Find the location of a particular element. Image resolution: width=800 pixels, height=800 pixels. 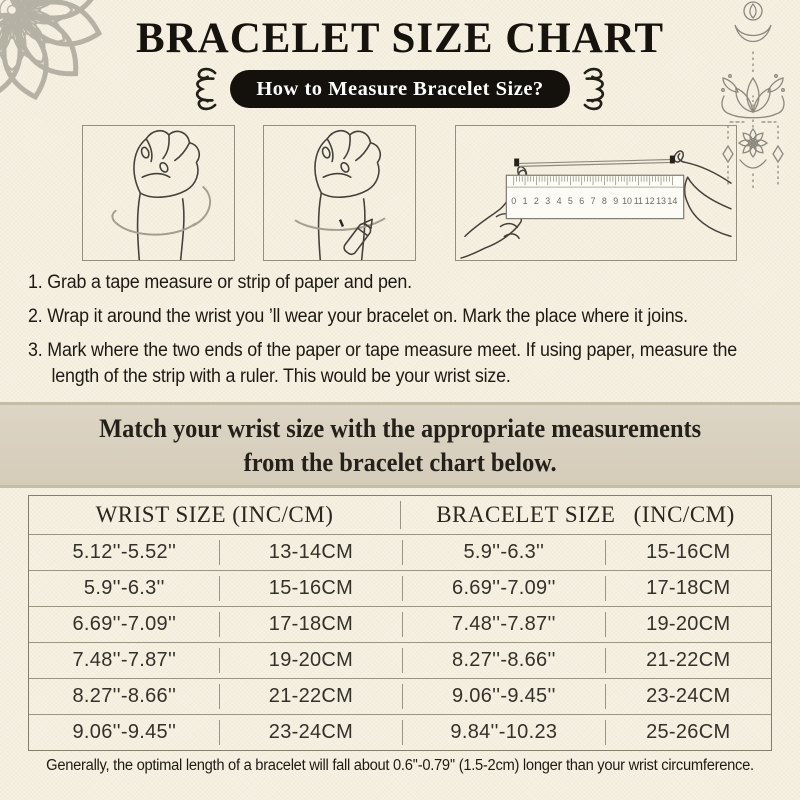

wrist-size-cm-cell: 23-24CM is located at coordinates (311, 732).